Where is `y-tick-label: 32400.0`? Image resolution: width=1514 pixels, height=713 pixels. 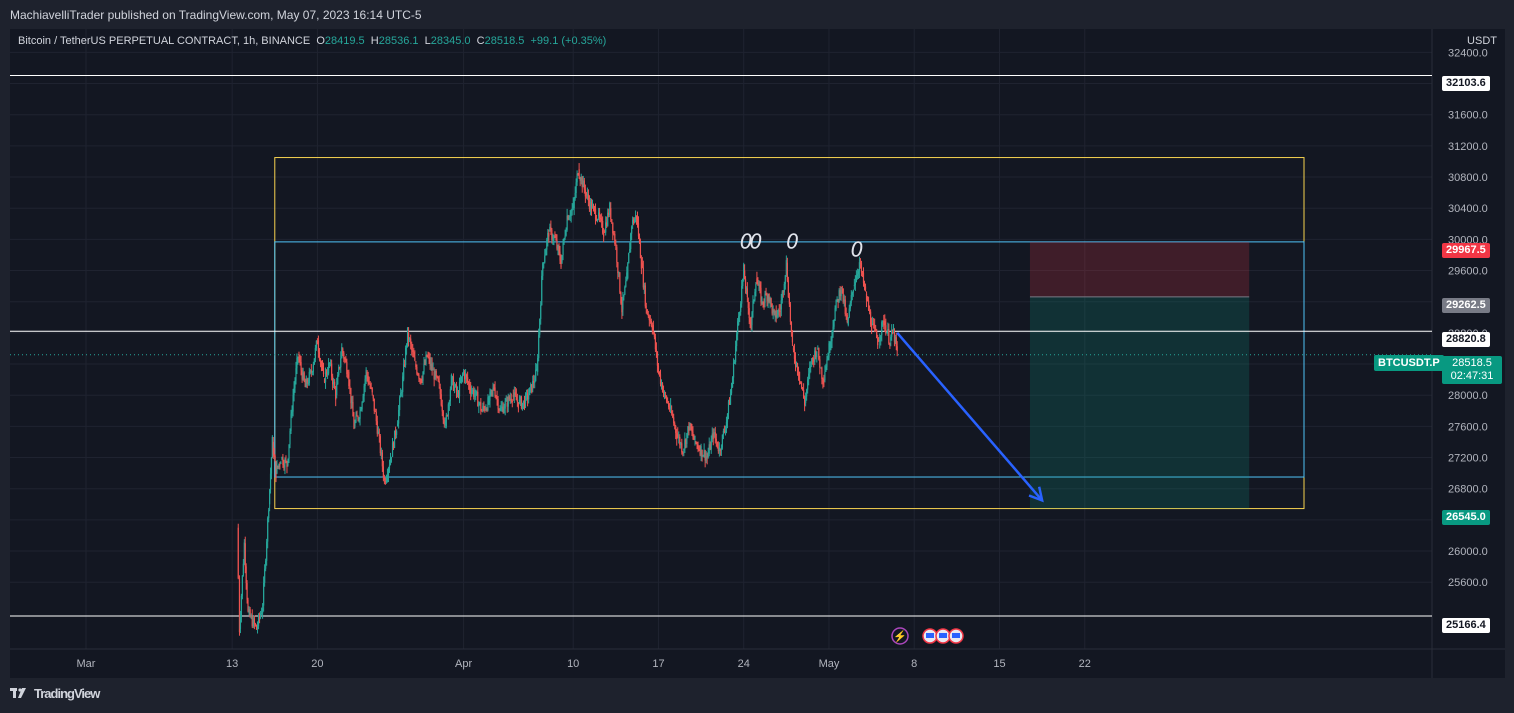
y-tick-label: 32400.0 is located at coordinates (1468, 53).